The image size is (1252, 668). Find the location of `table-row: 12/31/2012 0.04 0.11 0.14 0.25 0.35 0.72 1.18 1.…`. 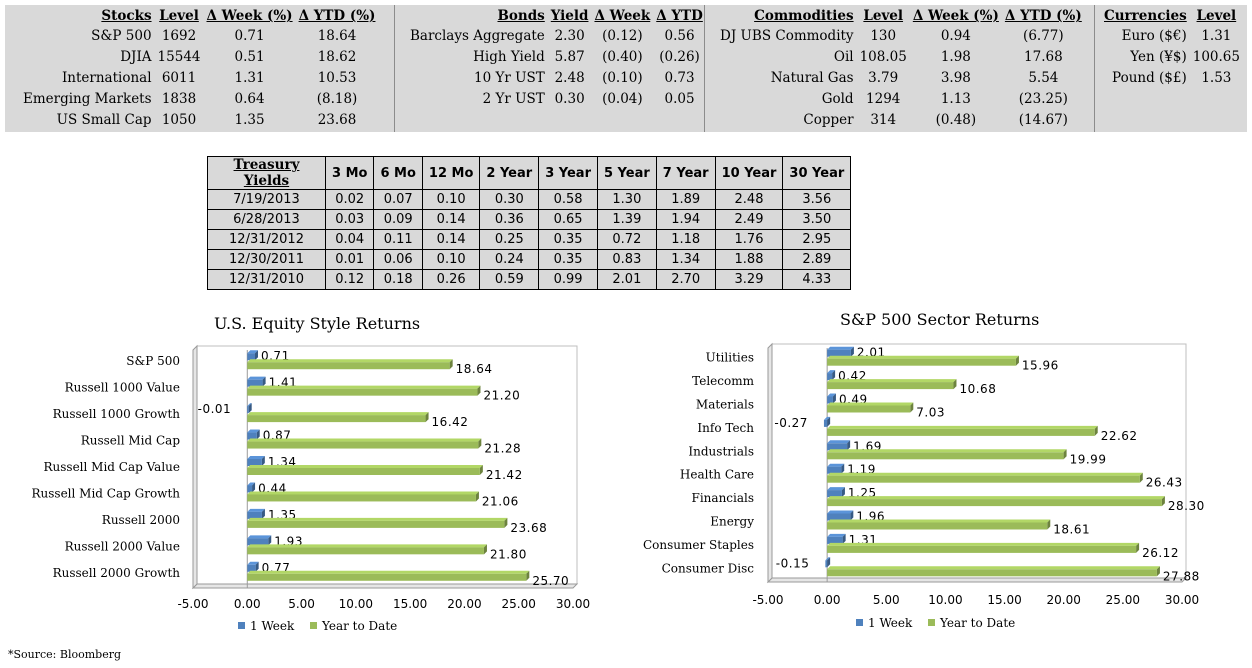

table-row: 12/31/2012 0.04 0.11 0.14 0.25 0.35 0.72 1.18 1.… is located at coordinates (529, 239).